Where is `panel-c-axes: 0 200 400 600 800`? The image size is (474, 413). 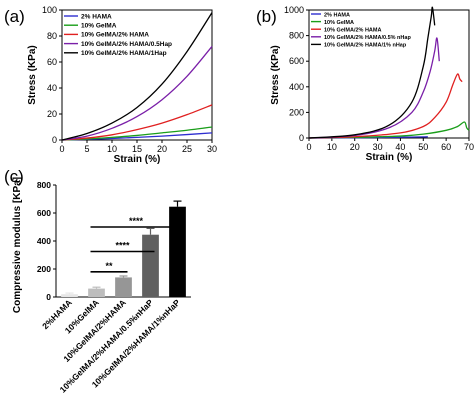 panel-c-axes: 0 200 400 600 800 is located at coordinates (114, 241).